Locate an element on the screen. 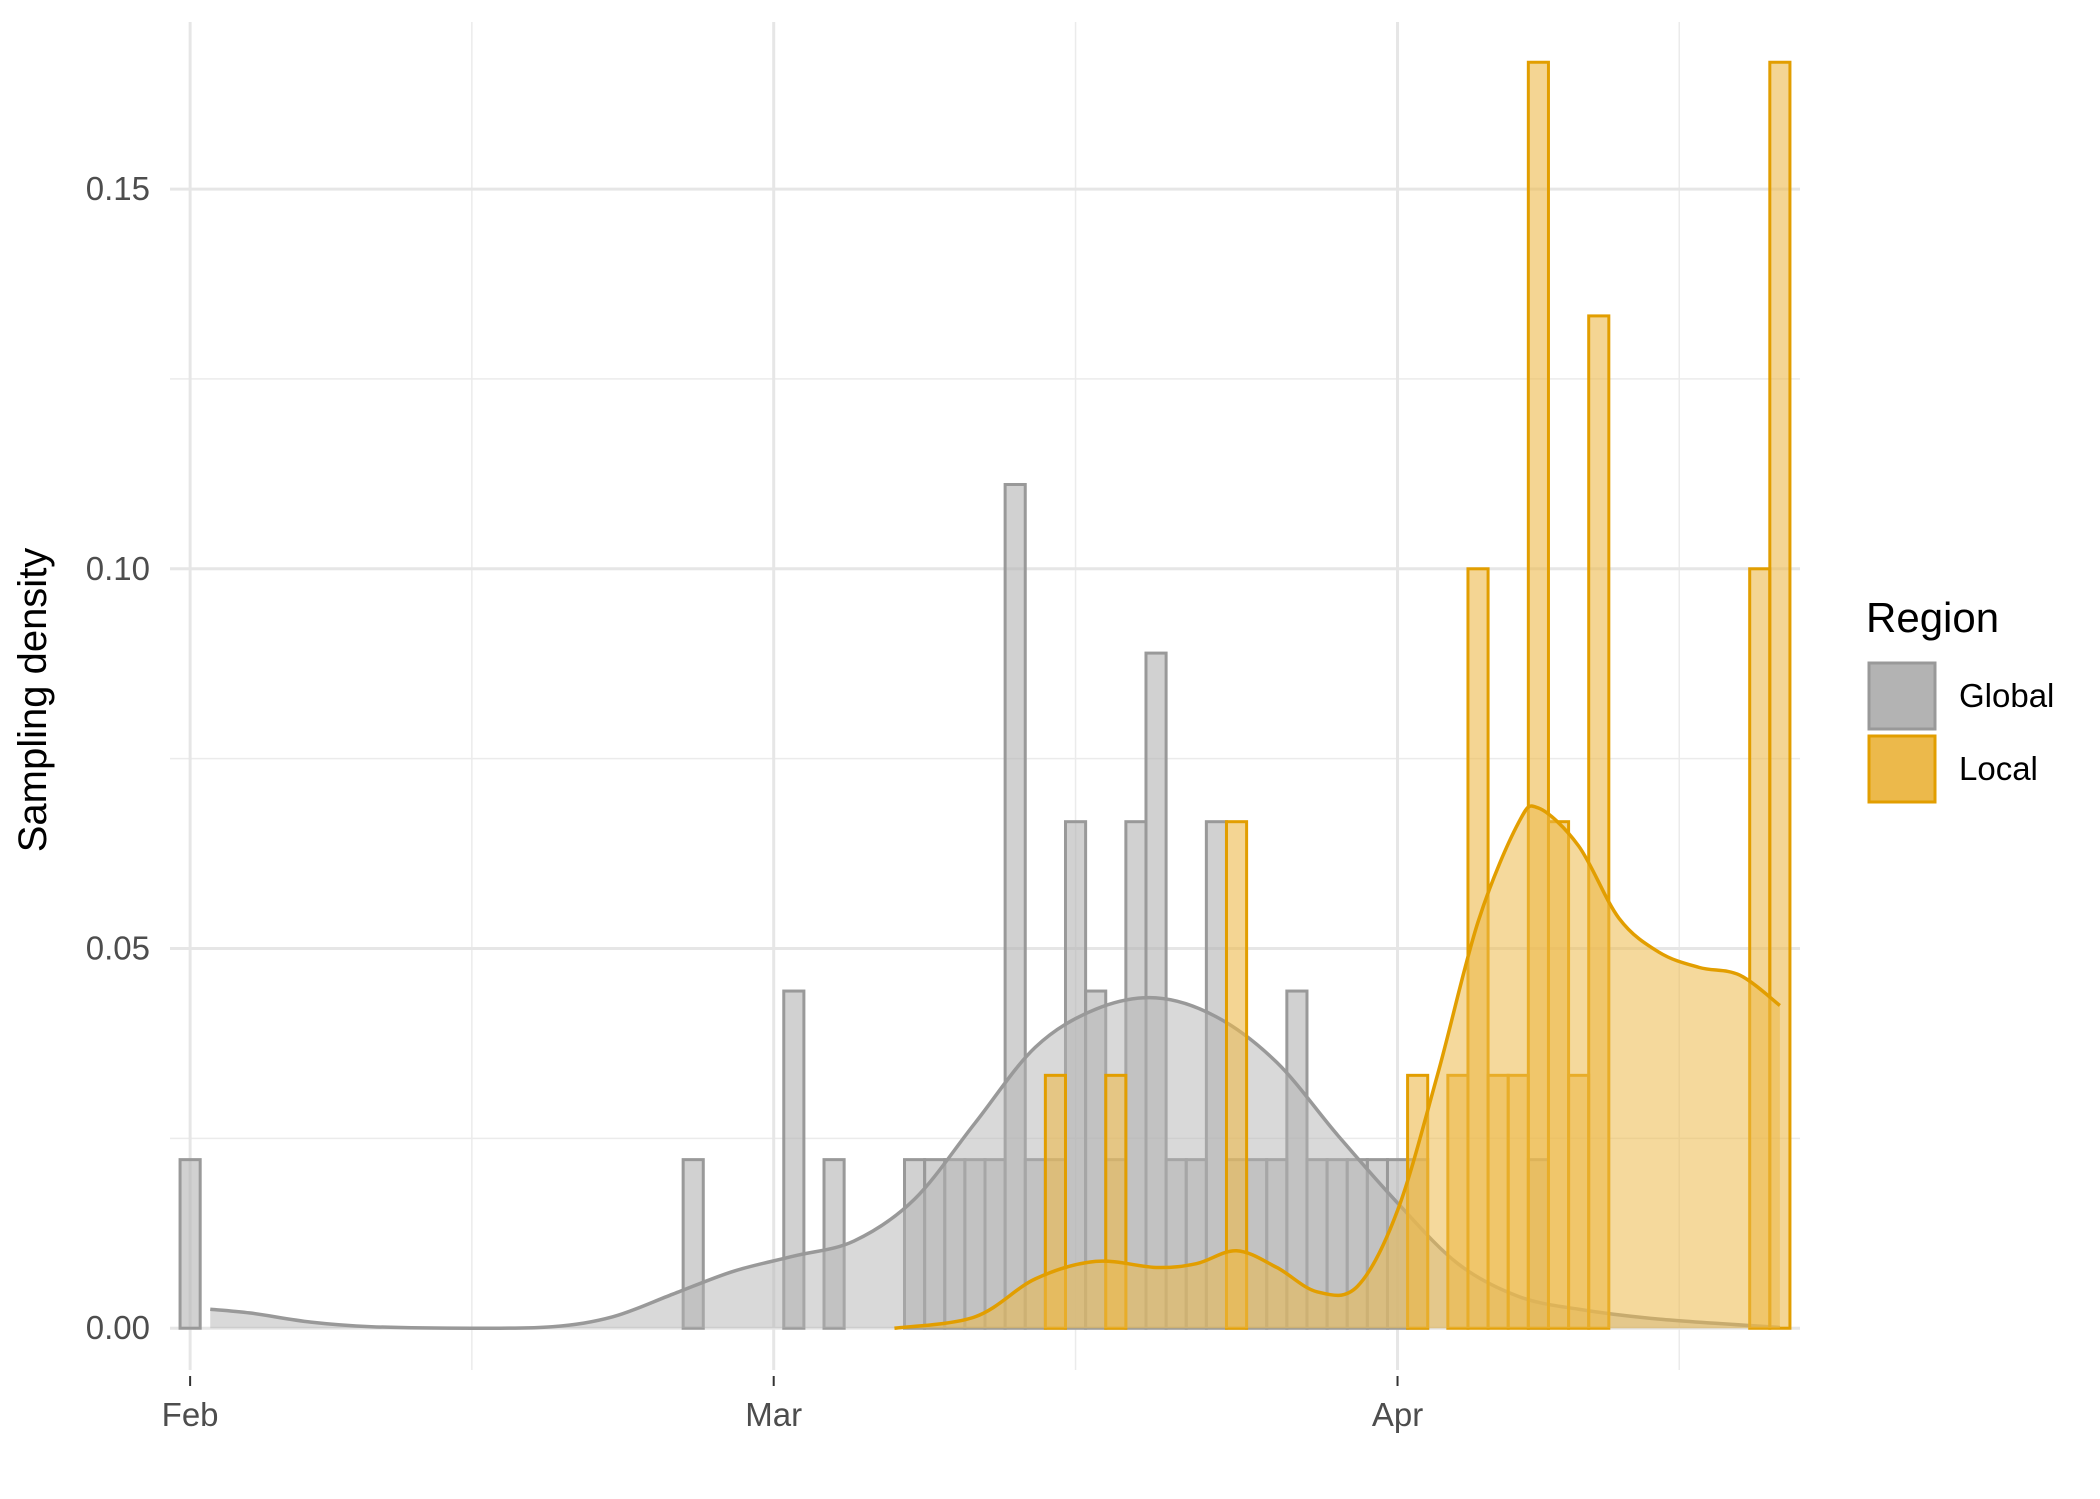 This screenshot has width=2100, height=1499. x-tick-label: Feb is located at coordinates (190, 1414).